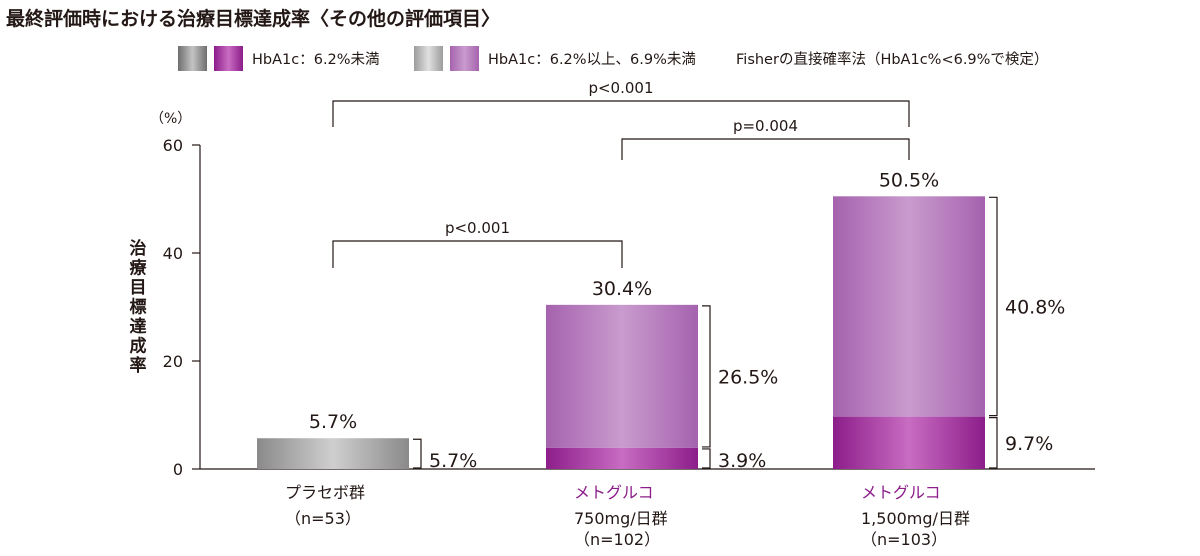 Image resolution: width=1200 pixels, height=556 pixels. I want to click on y-tick-label: 40, so click(173, 253).